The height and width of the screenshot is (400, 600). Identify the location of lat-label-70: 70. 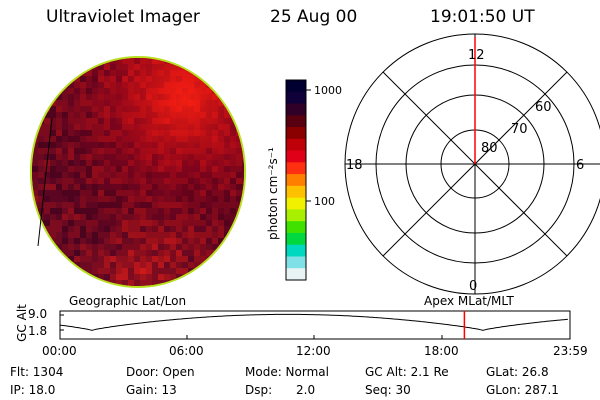
(519, 129).